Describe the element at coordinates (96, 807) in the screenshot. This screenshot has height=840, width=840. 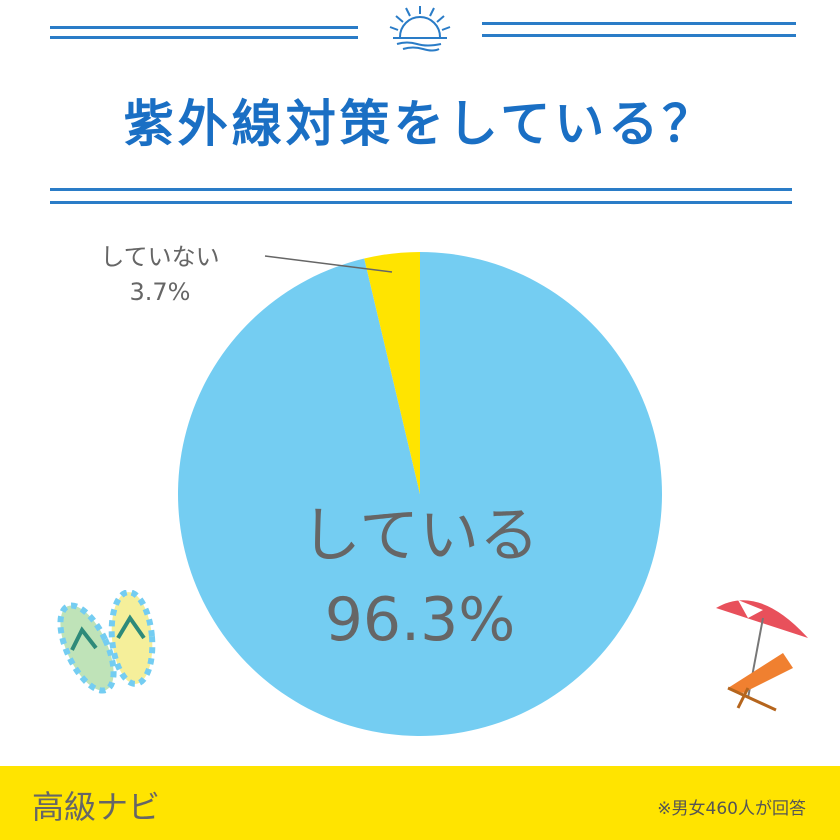
I see `brand-logo: 高級ナビ` at that location.